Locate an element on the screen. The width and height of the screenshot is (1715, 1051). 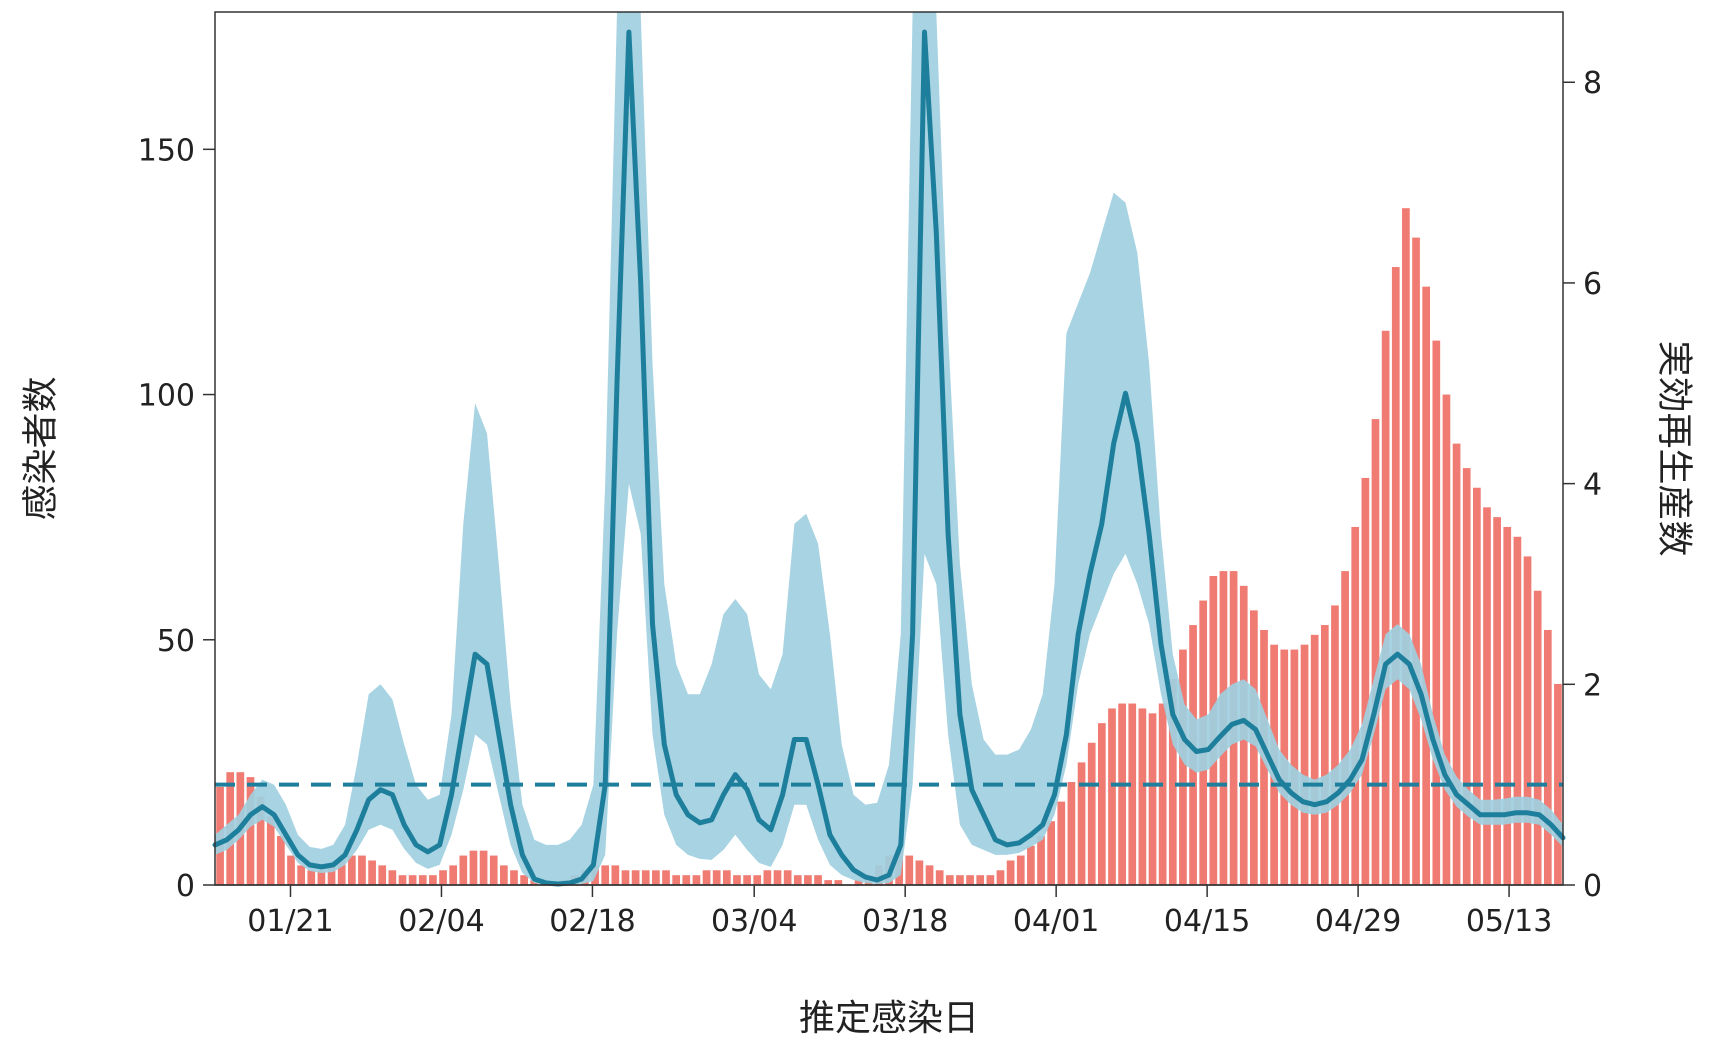
x-axis-title: 推定感染日 is located at coordinates (889, 1018).